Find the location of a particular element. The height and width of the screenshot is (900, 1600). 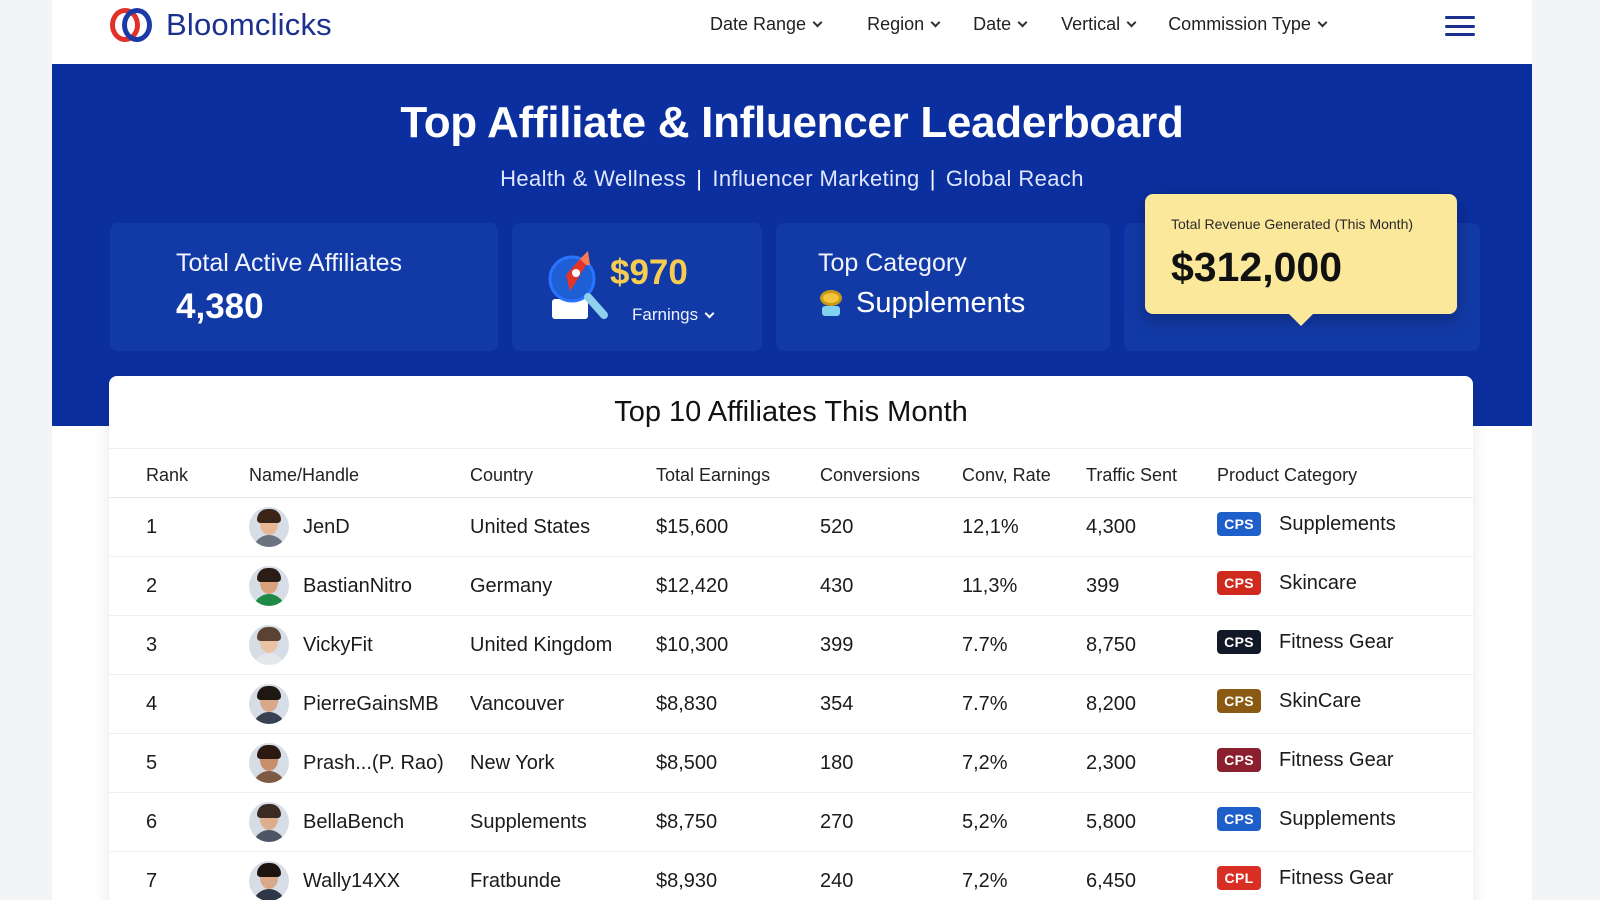

rank-cell: 4 is located at coordinates (152, 704).